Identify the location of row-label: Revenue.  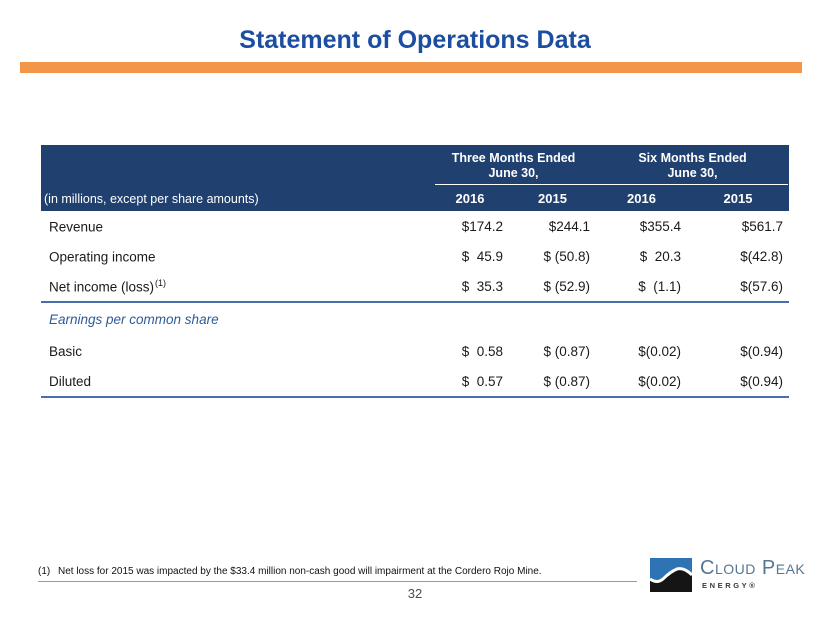
(76, 227).